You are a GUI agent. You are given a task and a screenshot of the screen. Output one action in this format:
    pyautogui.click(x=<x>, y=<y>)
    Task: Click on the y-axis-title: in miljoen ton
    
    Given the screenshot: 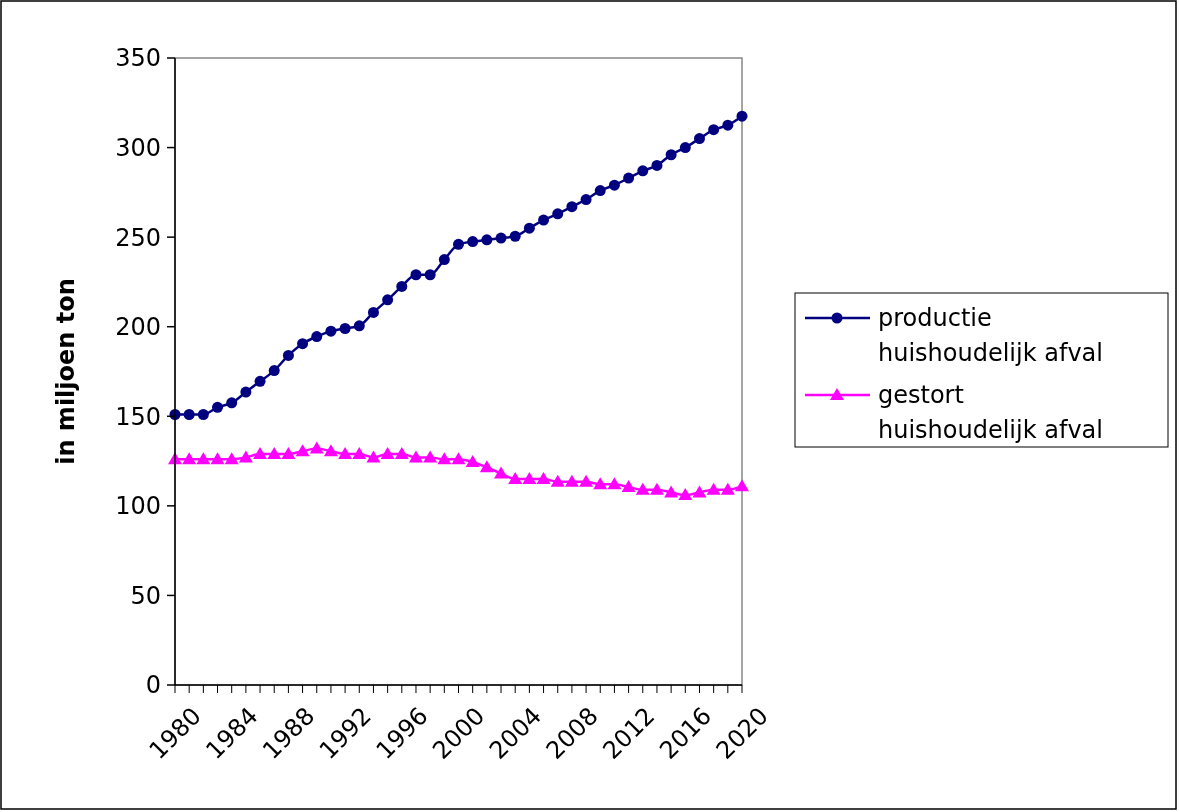 What is the action you would take?
    pyautogui.click(x=66, y=371)
    